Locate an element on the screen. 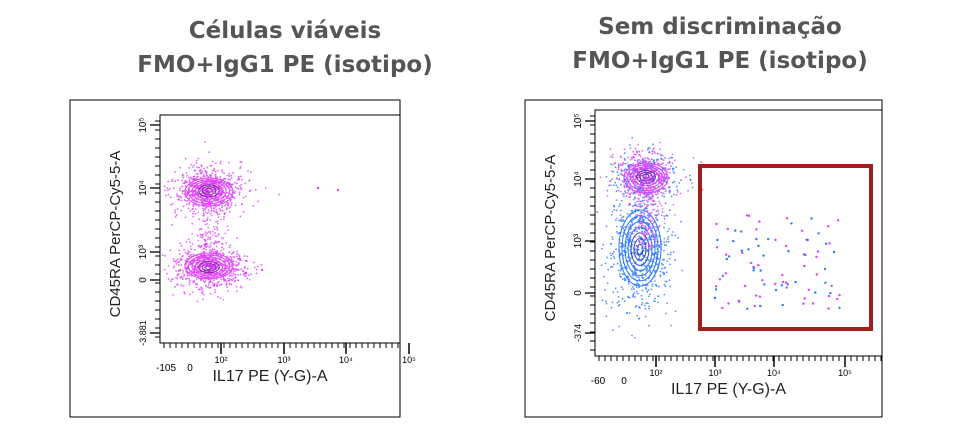  y-tick-label: 0 is located at coordinates (143, 280).